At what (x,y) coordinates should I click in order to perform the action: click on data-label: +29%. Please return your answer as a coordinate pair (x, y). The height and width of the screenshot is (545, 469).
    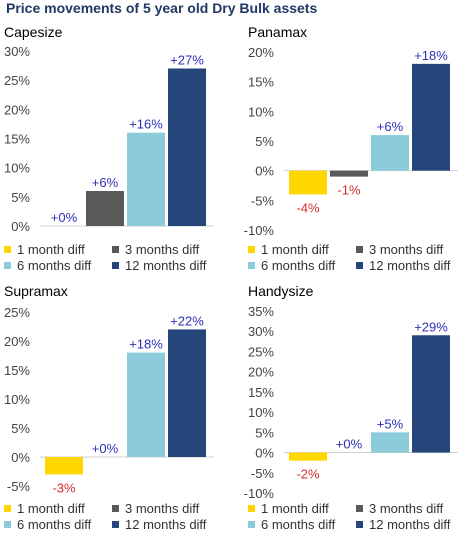
    Looking at the image, I should click on (431, 326).